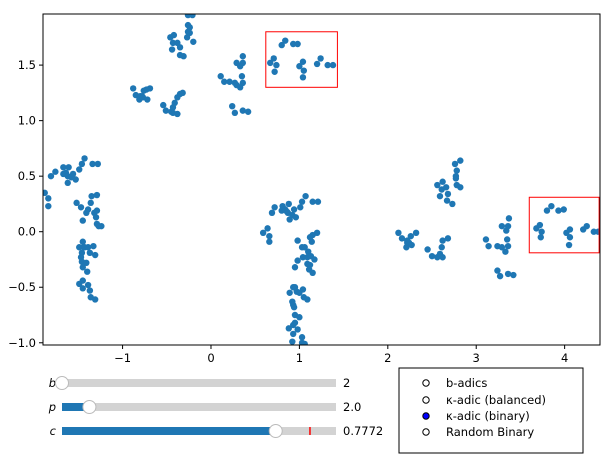  I want to click on radio-option: b-adics, so click(455, 383).